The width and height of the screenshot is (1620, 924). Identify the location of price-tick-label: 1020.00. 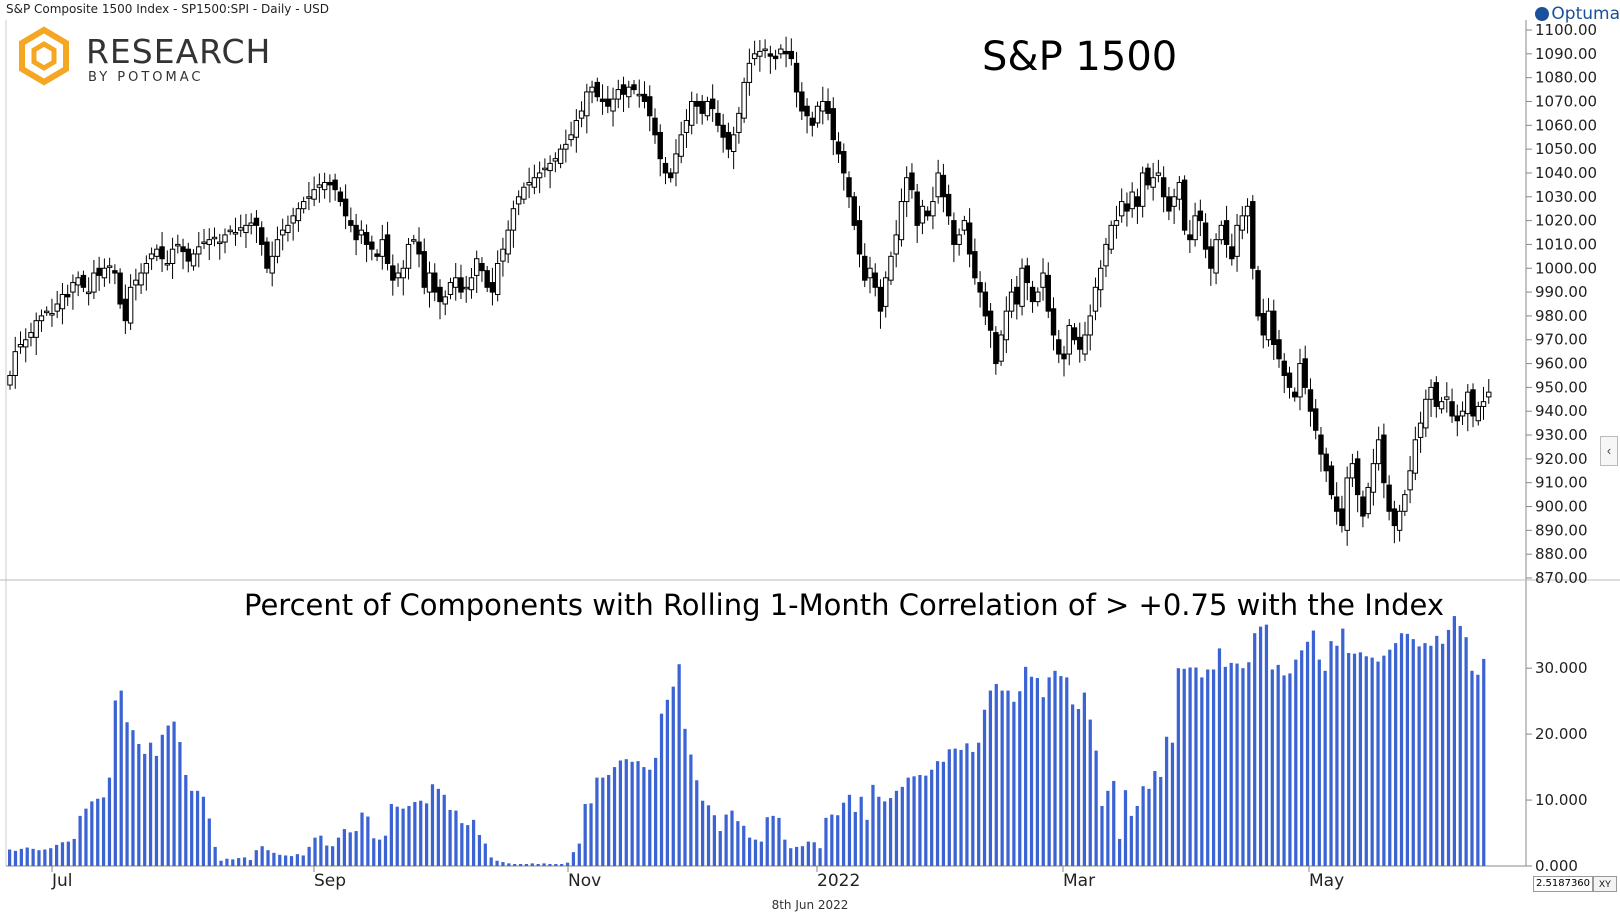
(1566, 221).